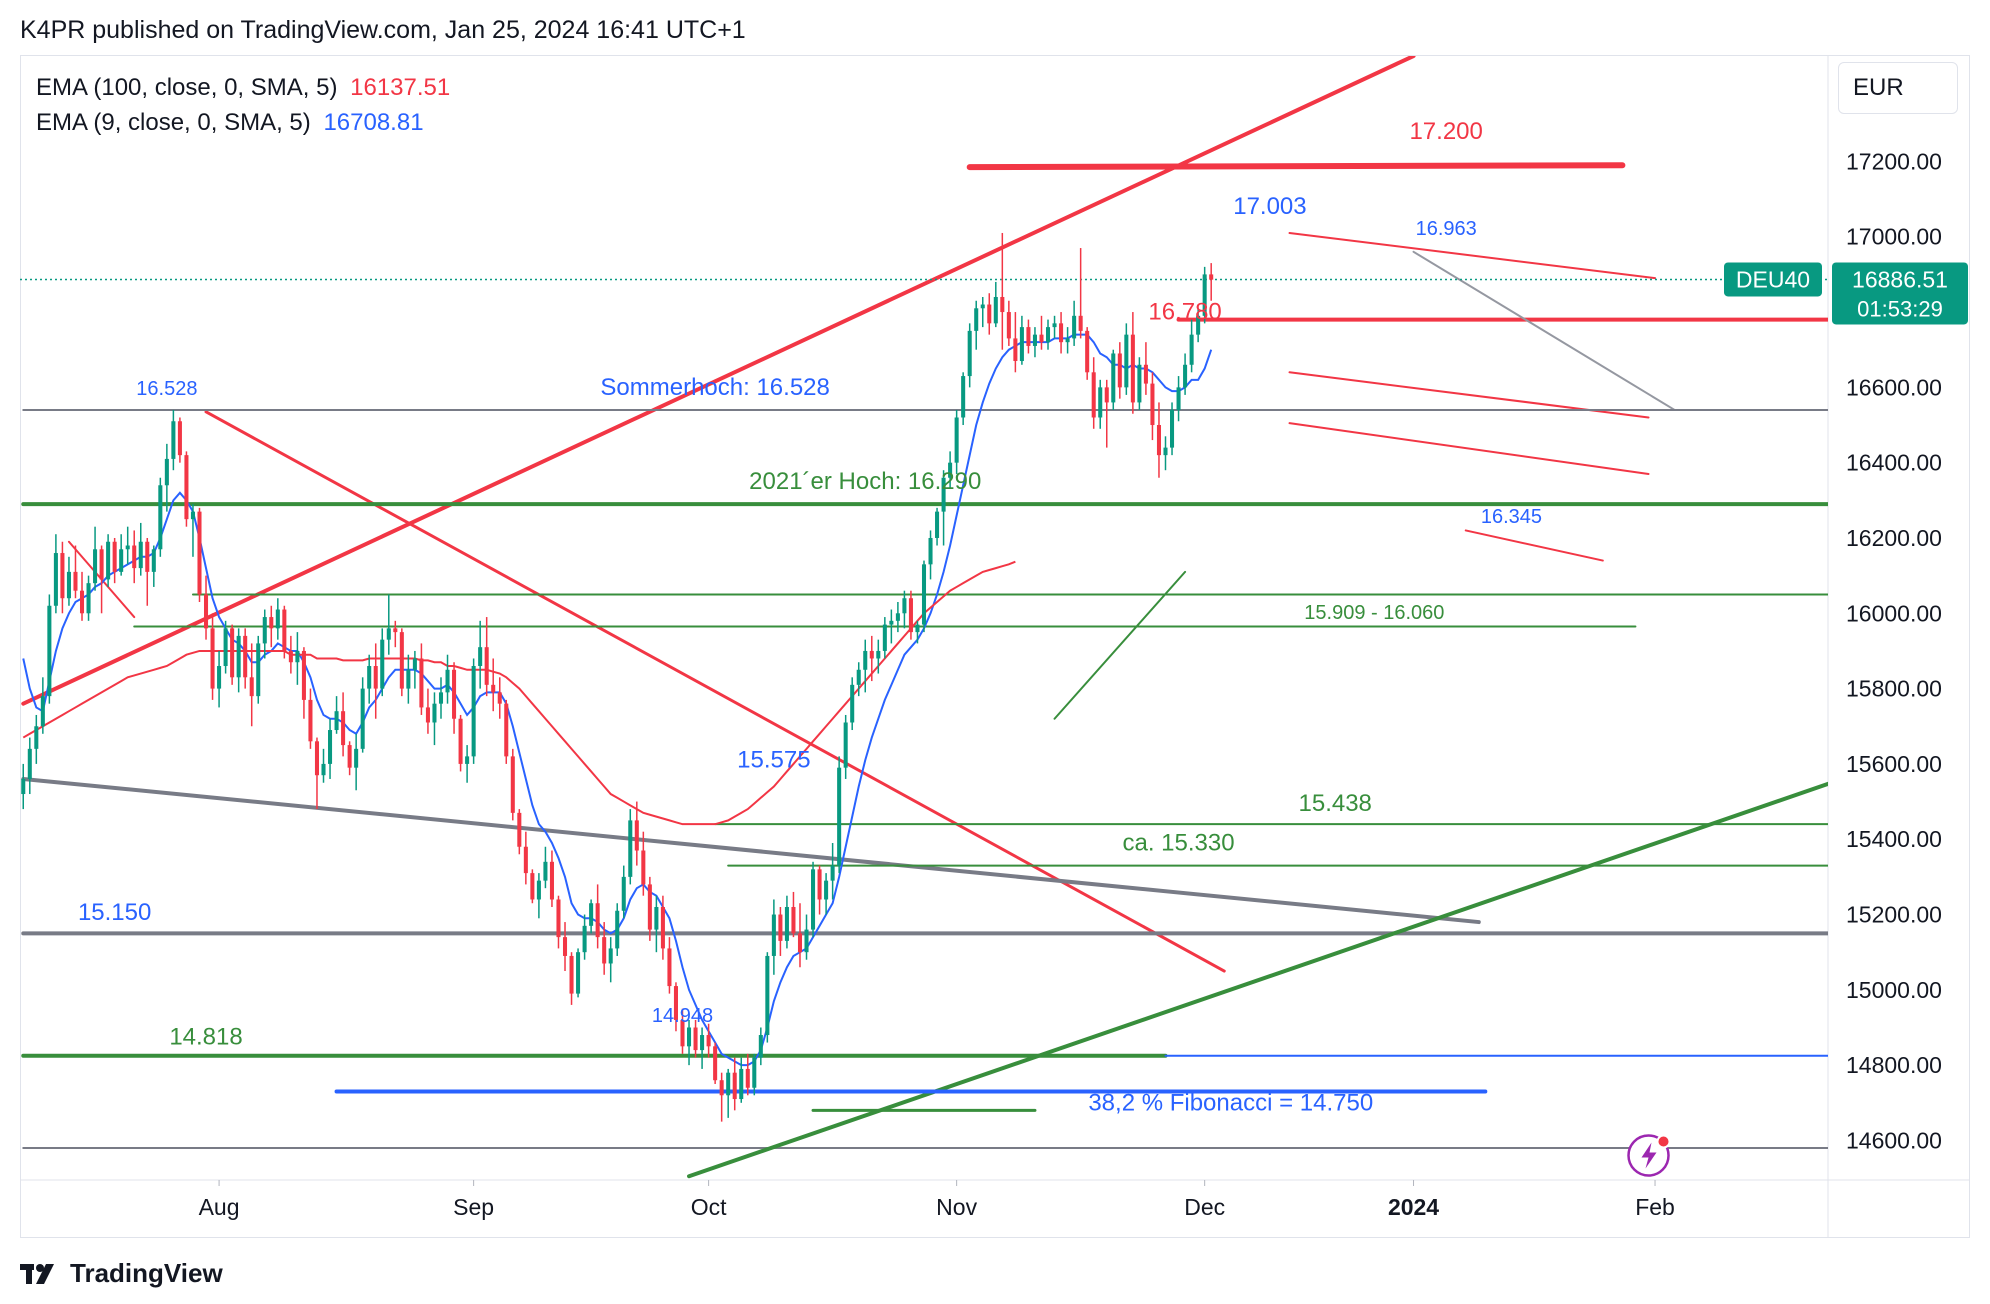 The height and width of the screenshot is (1304, 1990). I want to click on y-tick-label: 15400.00, so click(1894, 839).